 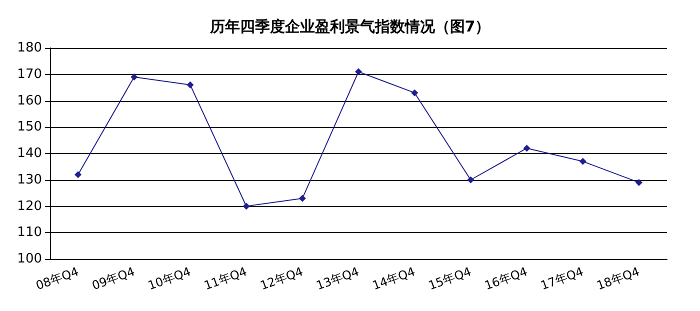 I want to click on y-tick-label: 160, so click(x=29, y=100).